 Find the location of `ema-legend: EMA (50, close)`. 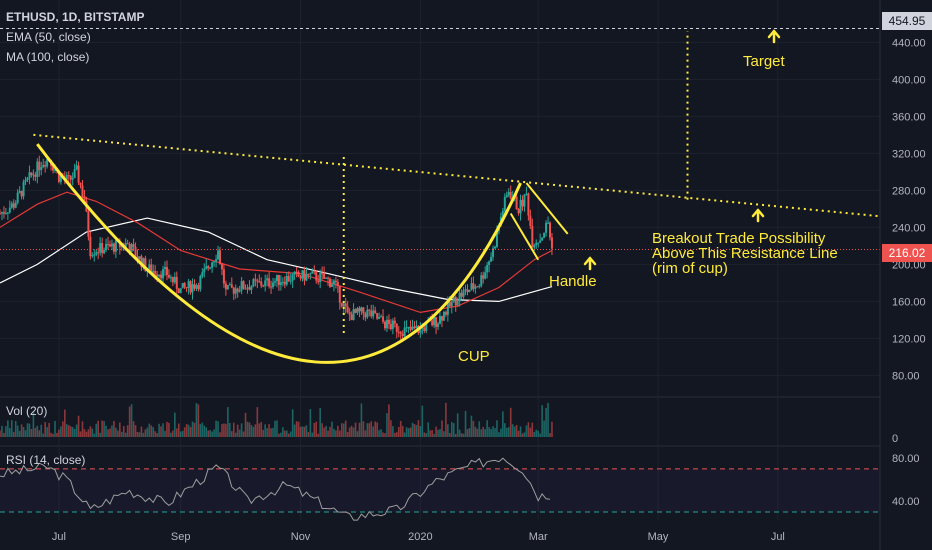

ema-legend: EMA (50, close) is located at coordinates (48, 37).